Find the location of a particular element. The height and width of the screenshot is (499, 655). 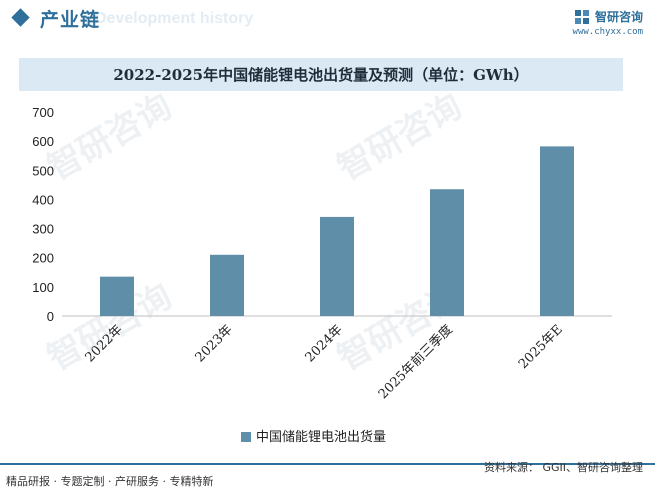

footer-divider is located at coordinates (327, 464).